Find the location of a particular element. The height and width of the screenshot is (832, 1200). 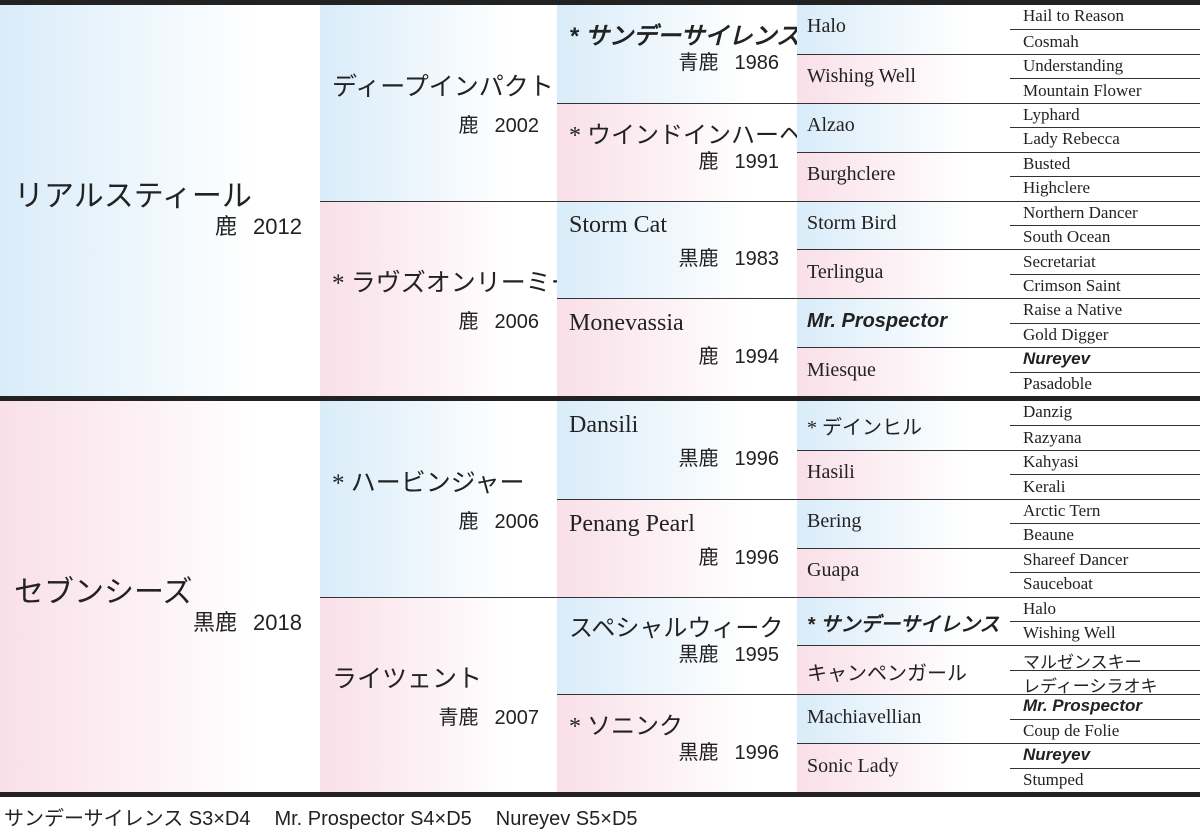

pedigree-cell: リアルスティール鹿 2012 is located at coordinates (160, 200).